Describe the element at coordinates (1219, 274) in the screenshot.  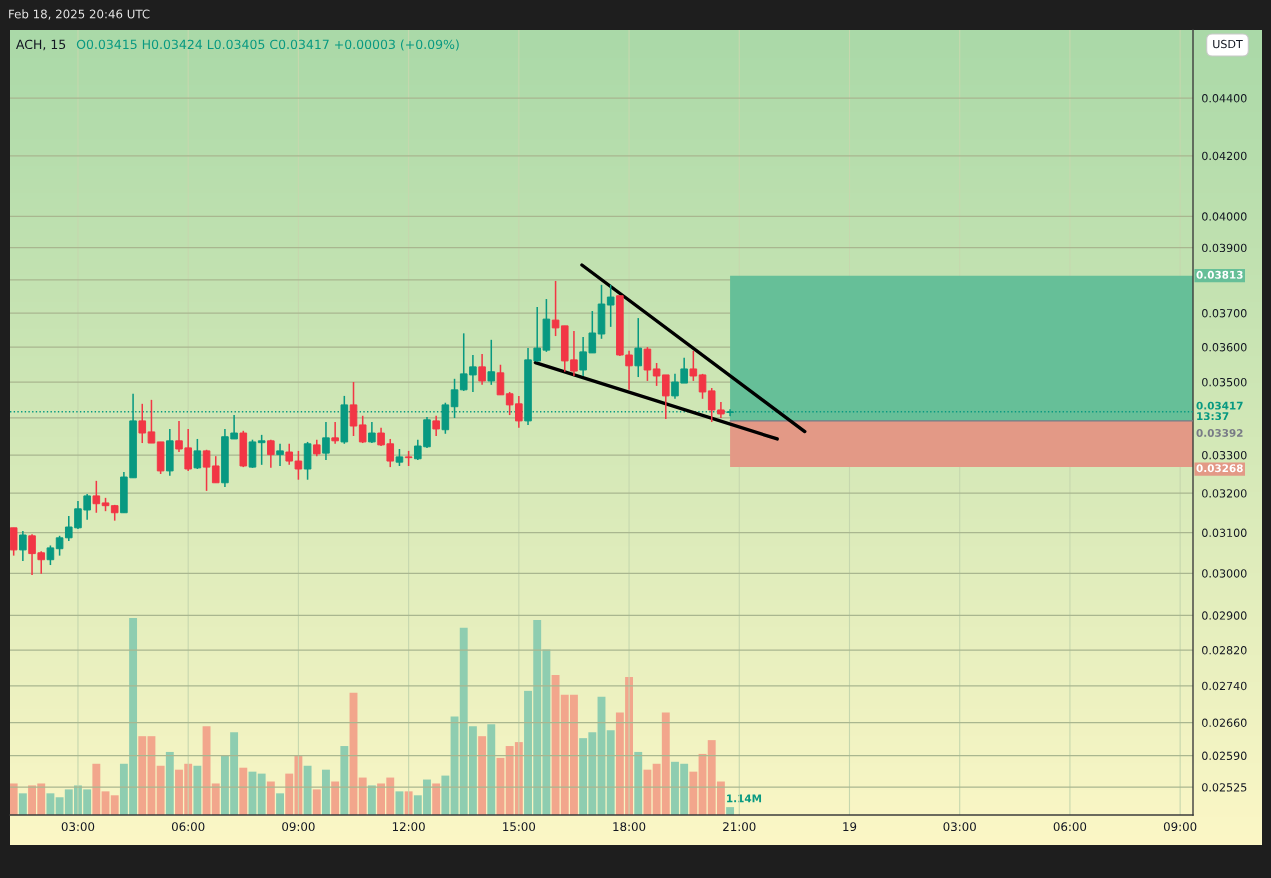
I see `band-label: 0.03813` at that location.